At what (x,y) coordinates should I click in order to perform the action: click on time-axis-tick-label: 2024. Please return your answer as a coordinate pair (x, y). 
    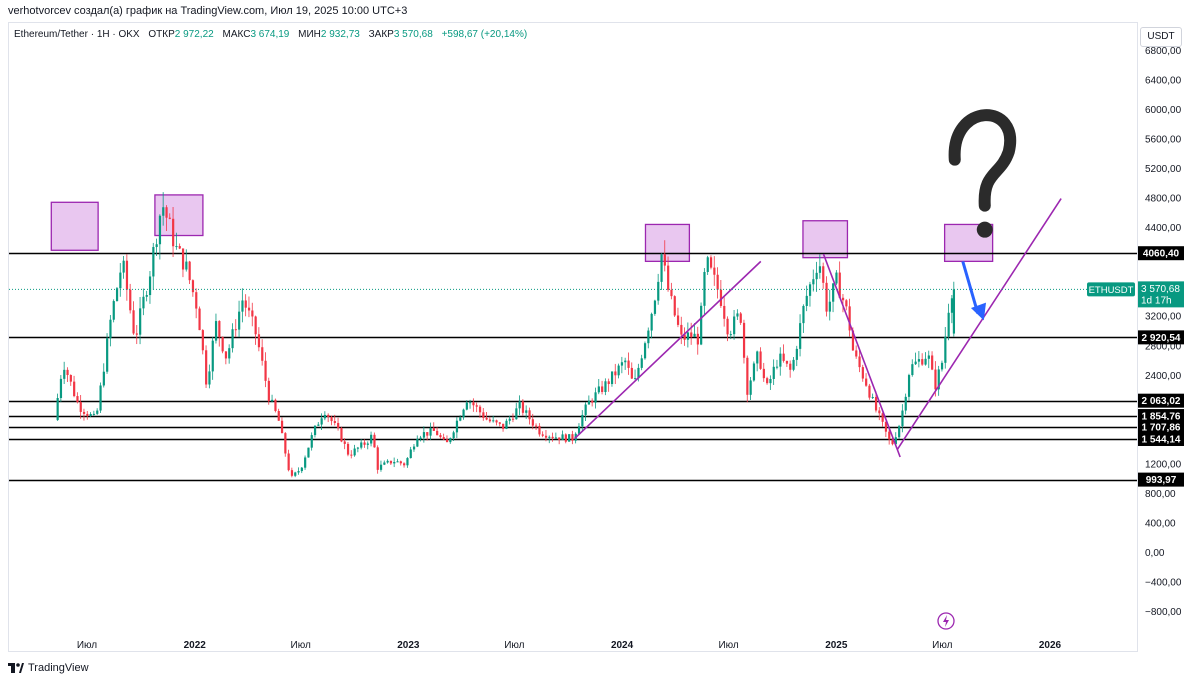
    Looking at the image, I should click on (622, 645).